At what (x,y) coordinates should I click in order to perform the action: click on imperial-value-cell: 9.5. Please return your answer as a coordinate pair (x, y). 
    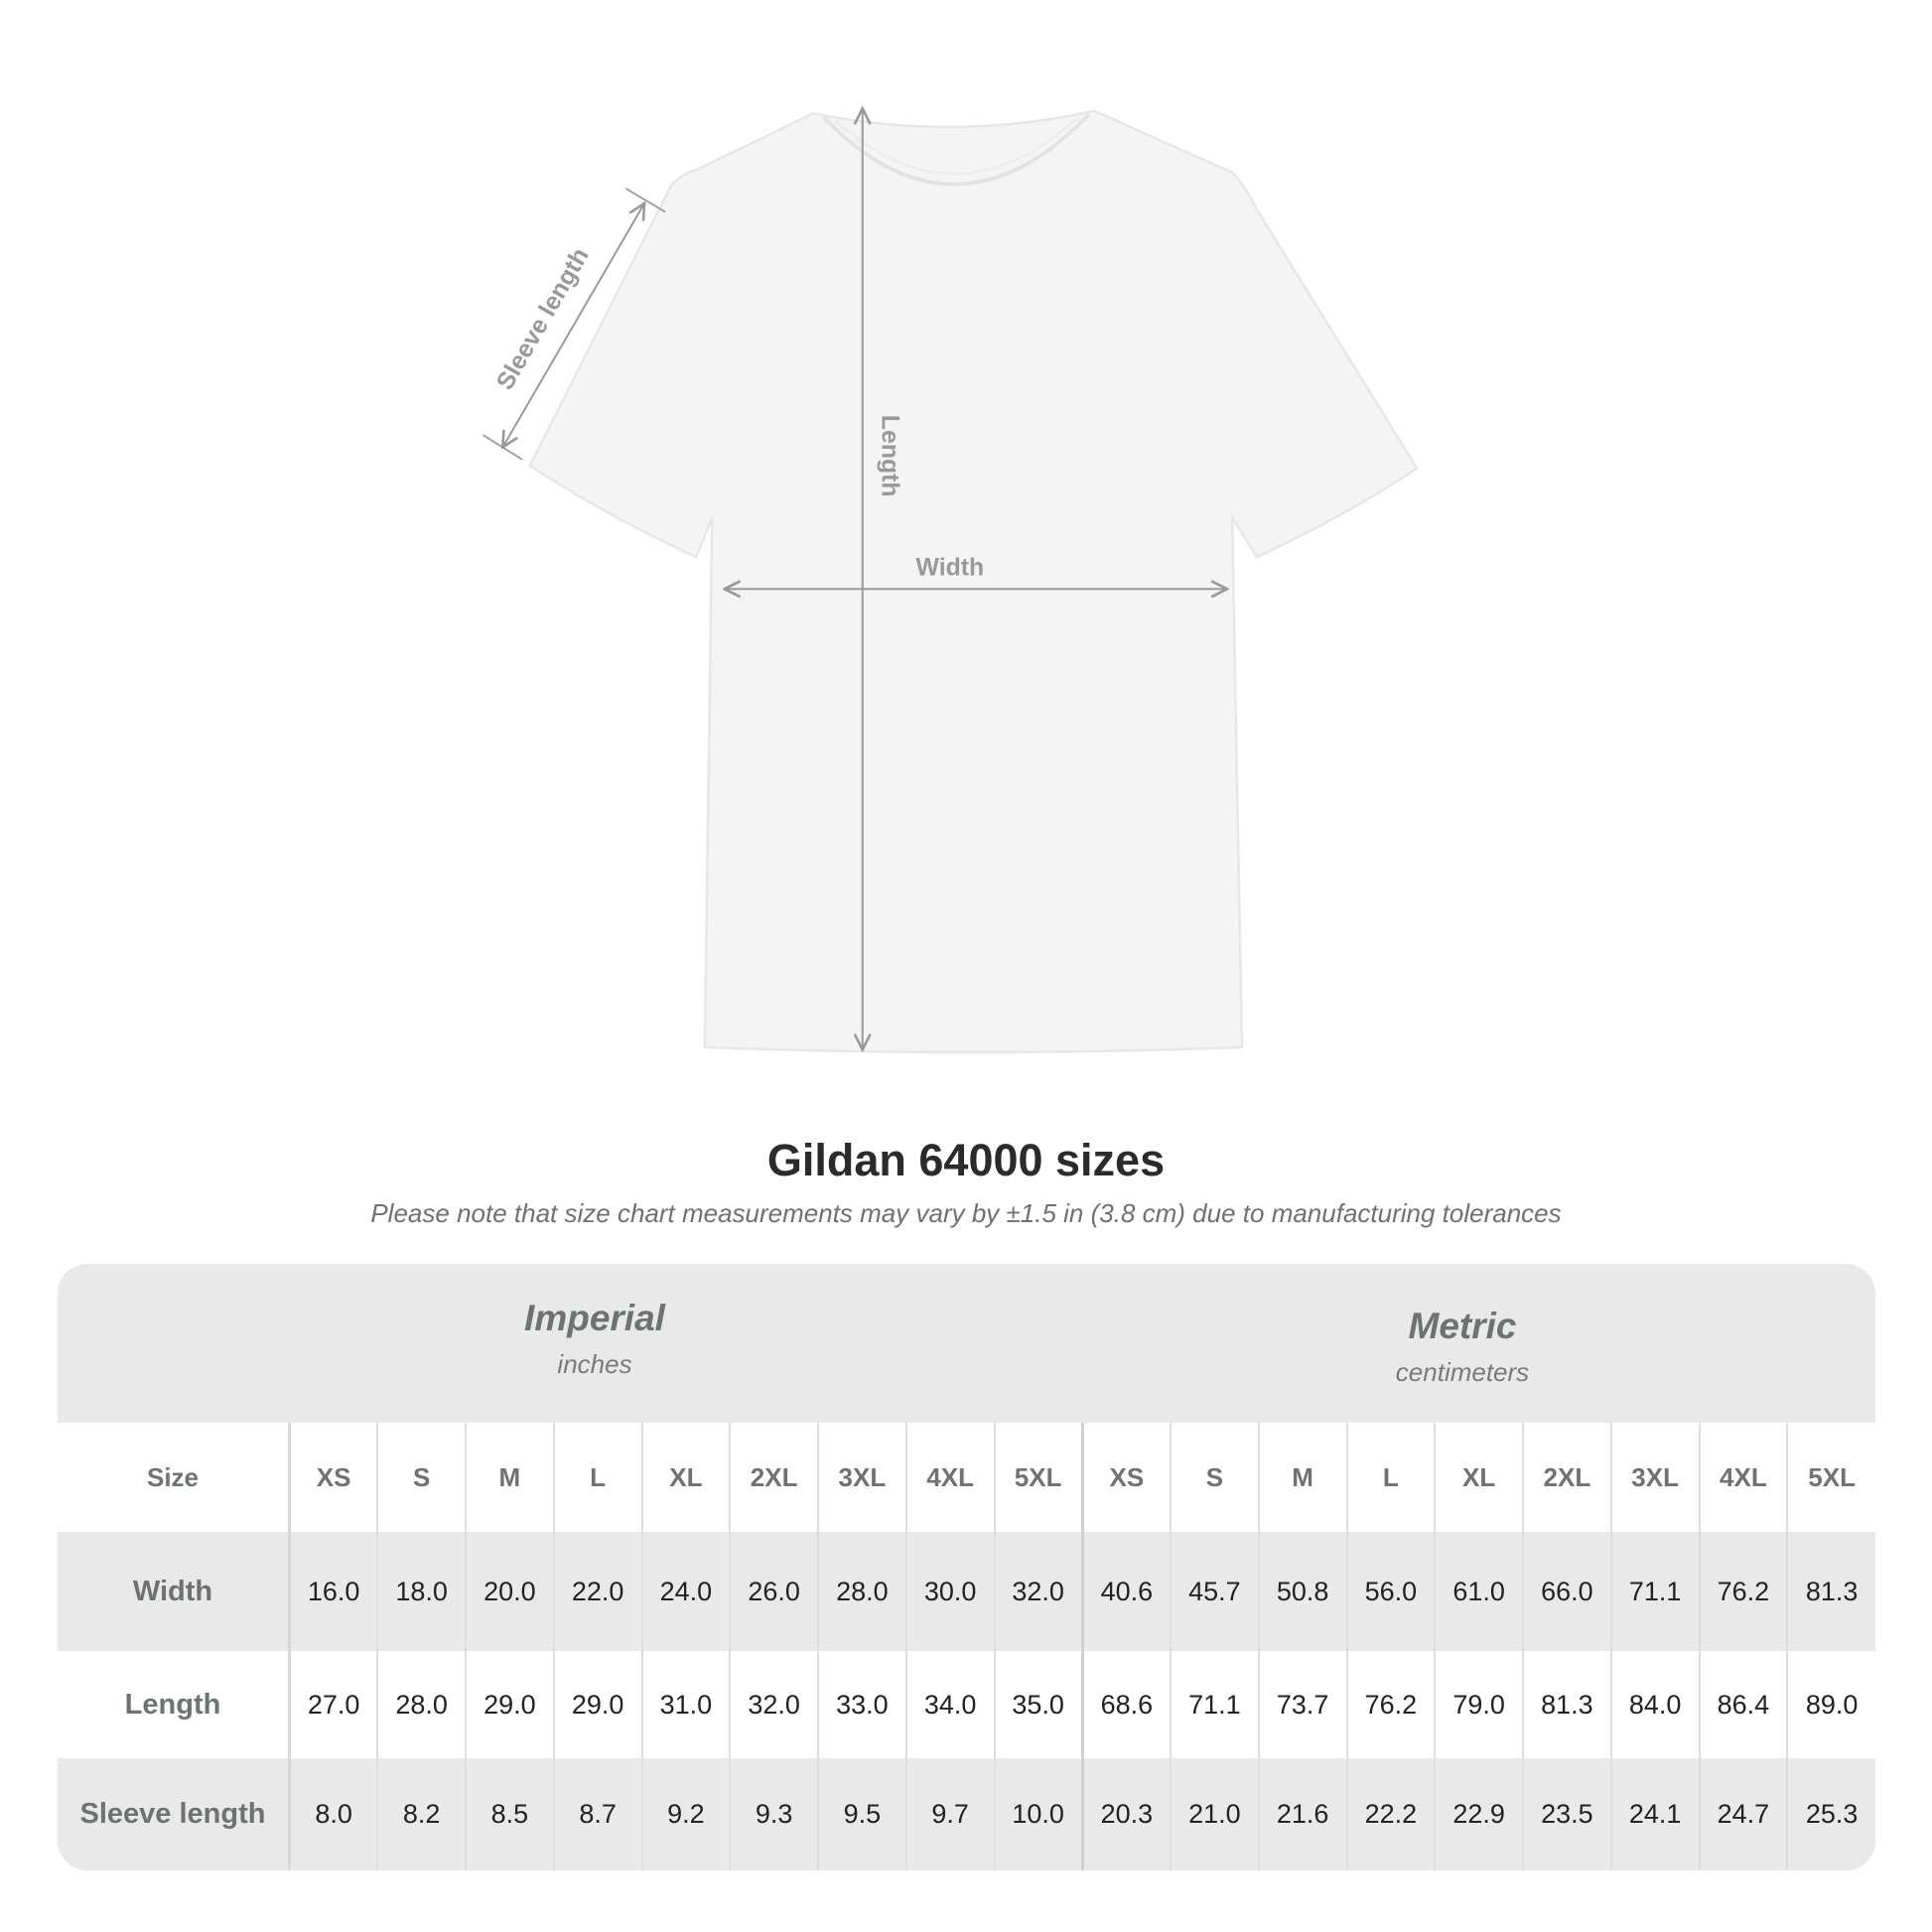
    Looking at the image, I should click on (861, 1814).